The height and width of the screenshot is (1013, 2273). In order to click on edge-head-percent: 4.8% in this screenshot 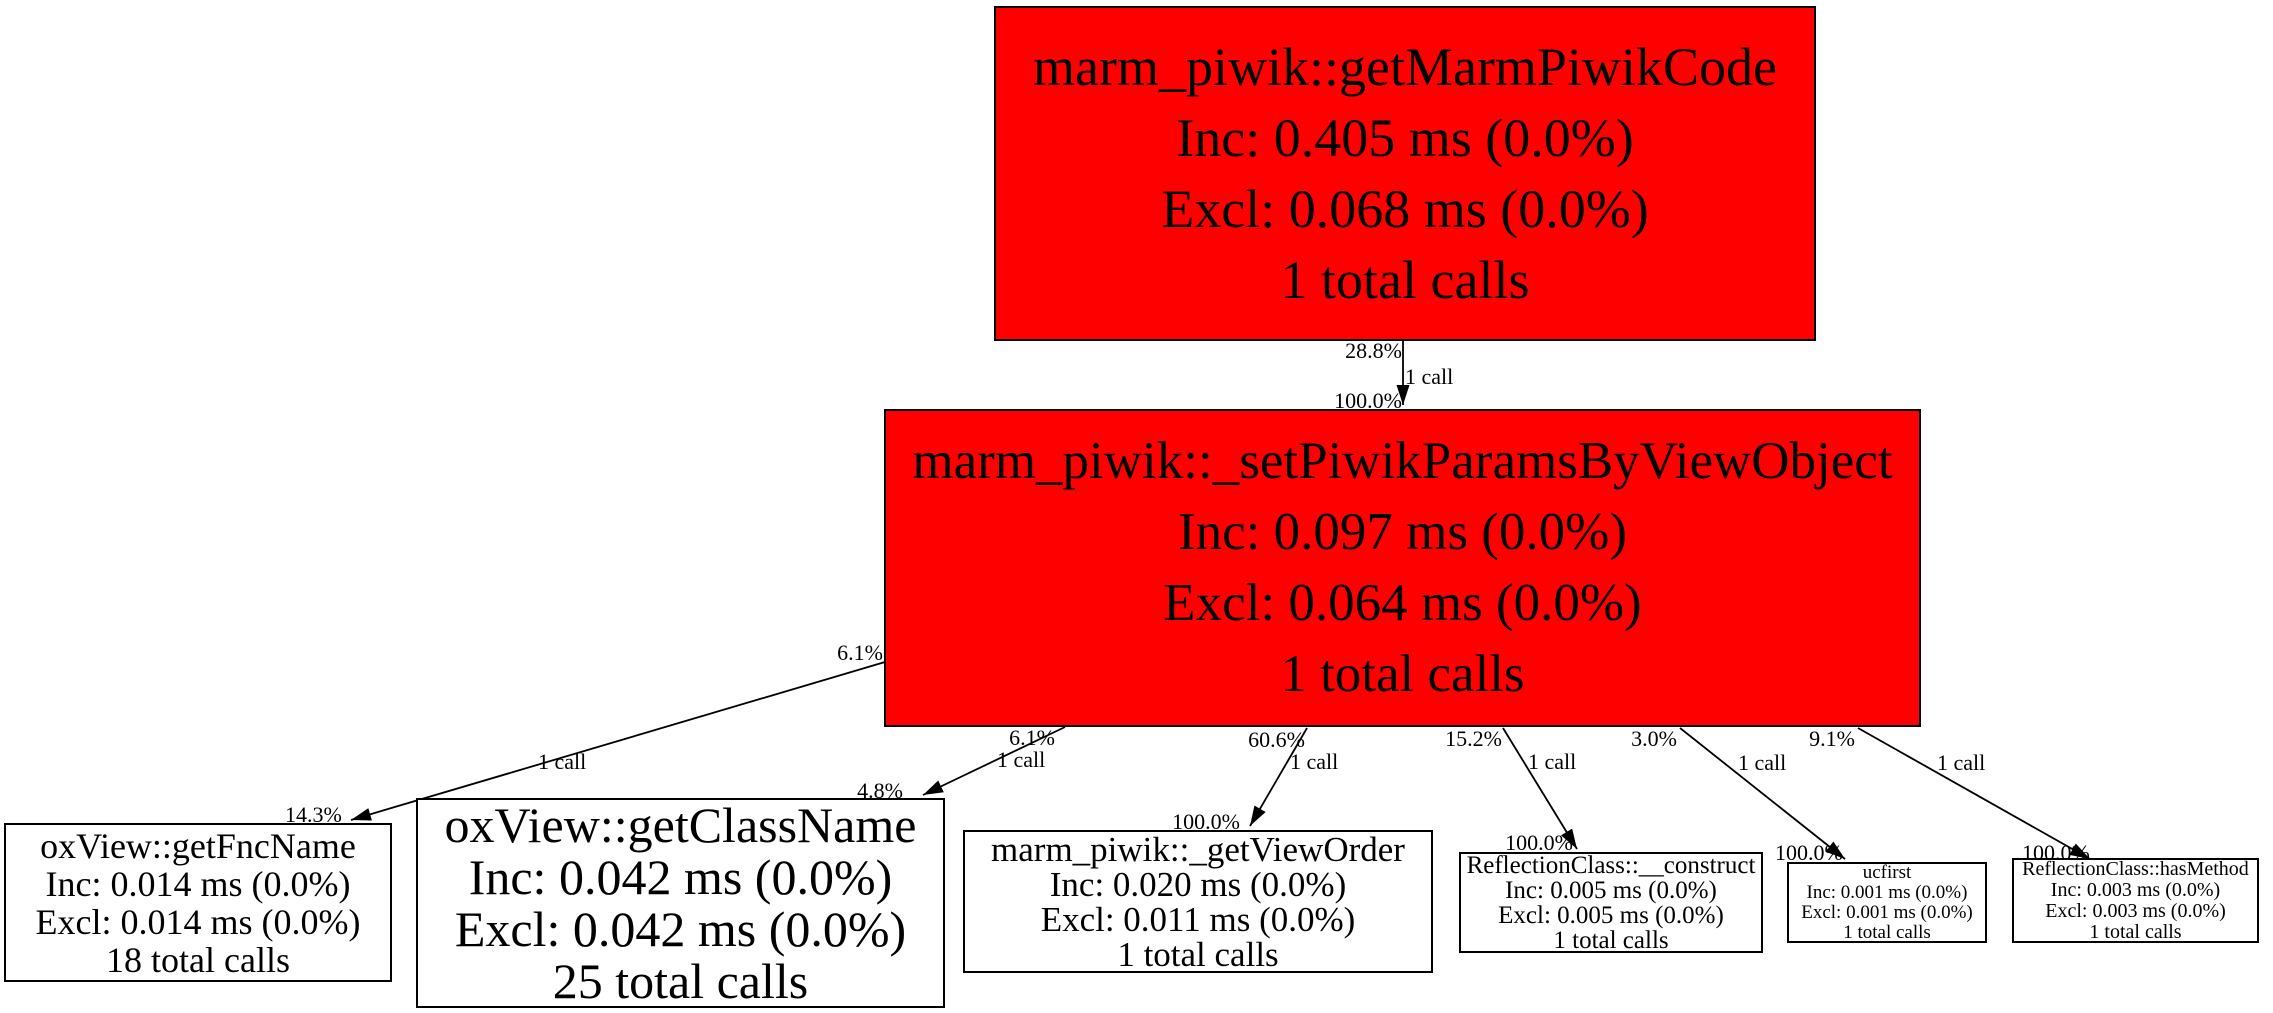, I will do `click(880, 790)`.